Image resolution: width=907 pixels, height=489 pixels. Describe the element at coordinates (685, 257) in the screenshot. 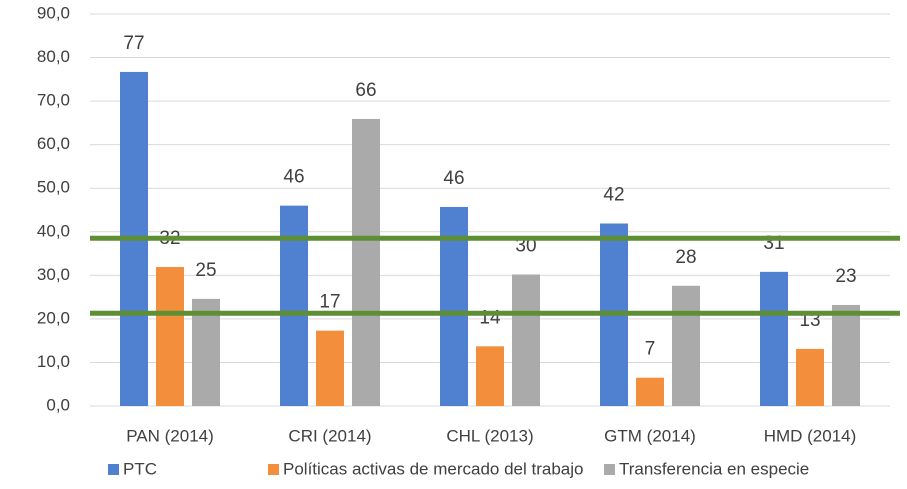

I see `data-label: 28` at that location.